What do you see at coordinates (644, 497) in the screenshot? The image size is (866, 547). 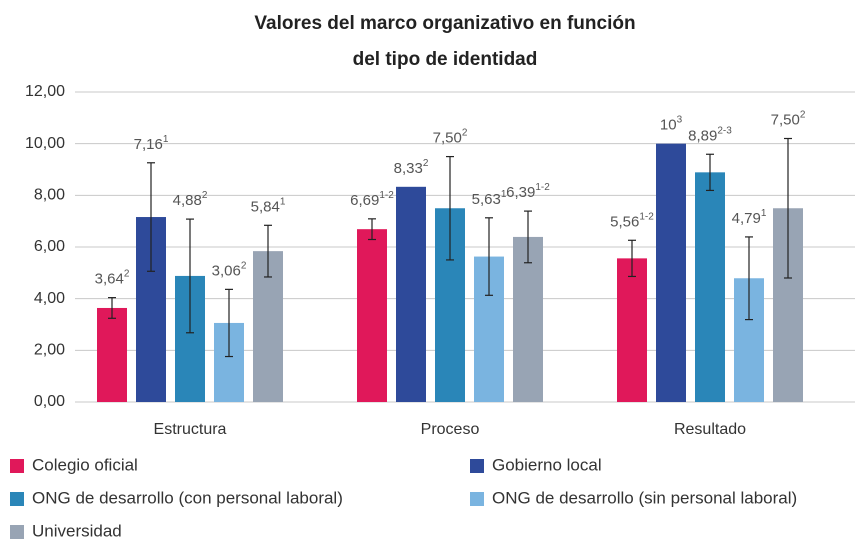 I see `legend-label: ONG de desarrollo (sin personal laboral)` at bounding box center [644, 497].